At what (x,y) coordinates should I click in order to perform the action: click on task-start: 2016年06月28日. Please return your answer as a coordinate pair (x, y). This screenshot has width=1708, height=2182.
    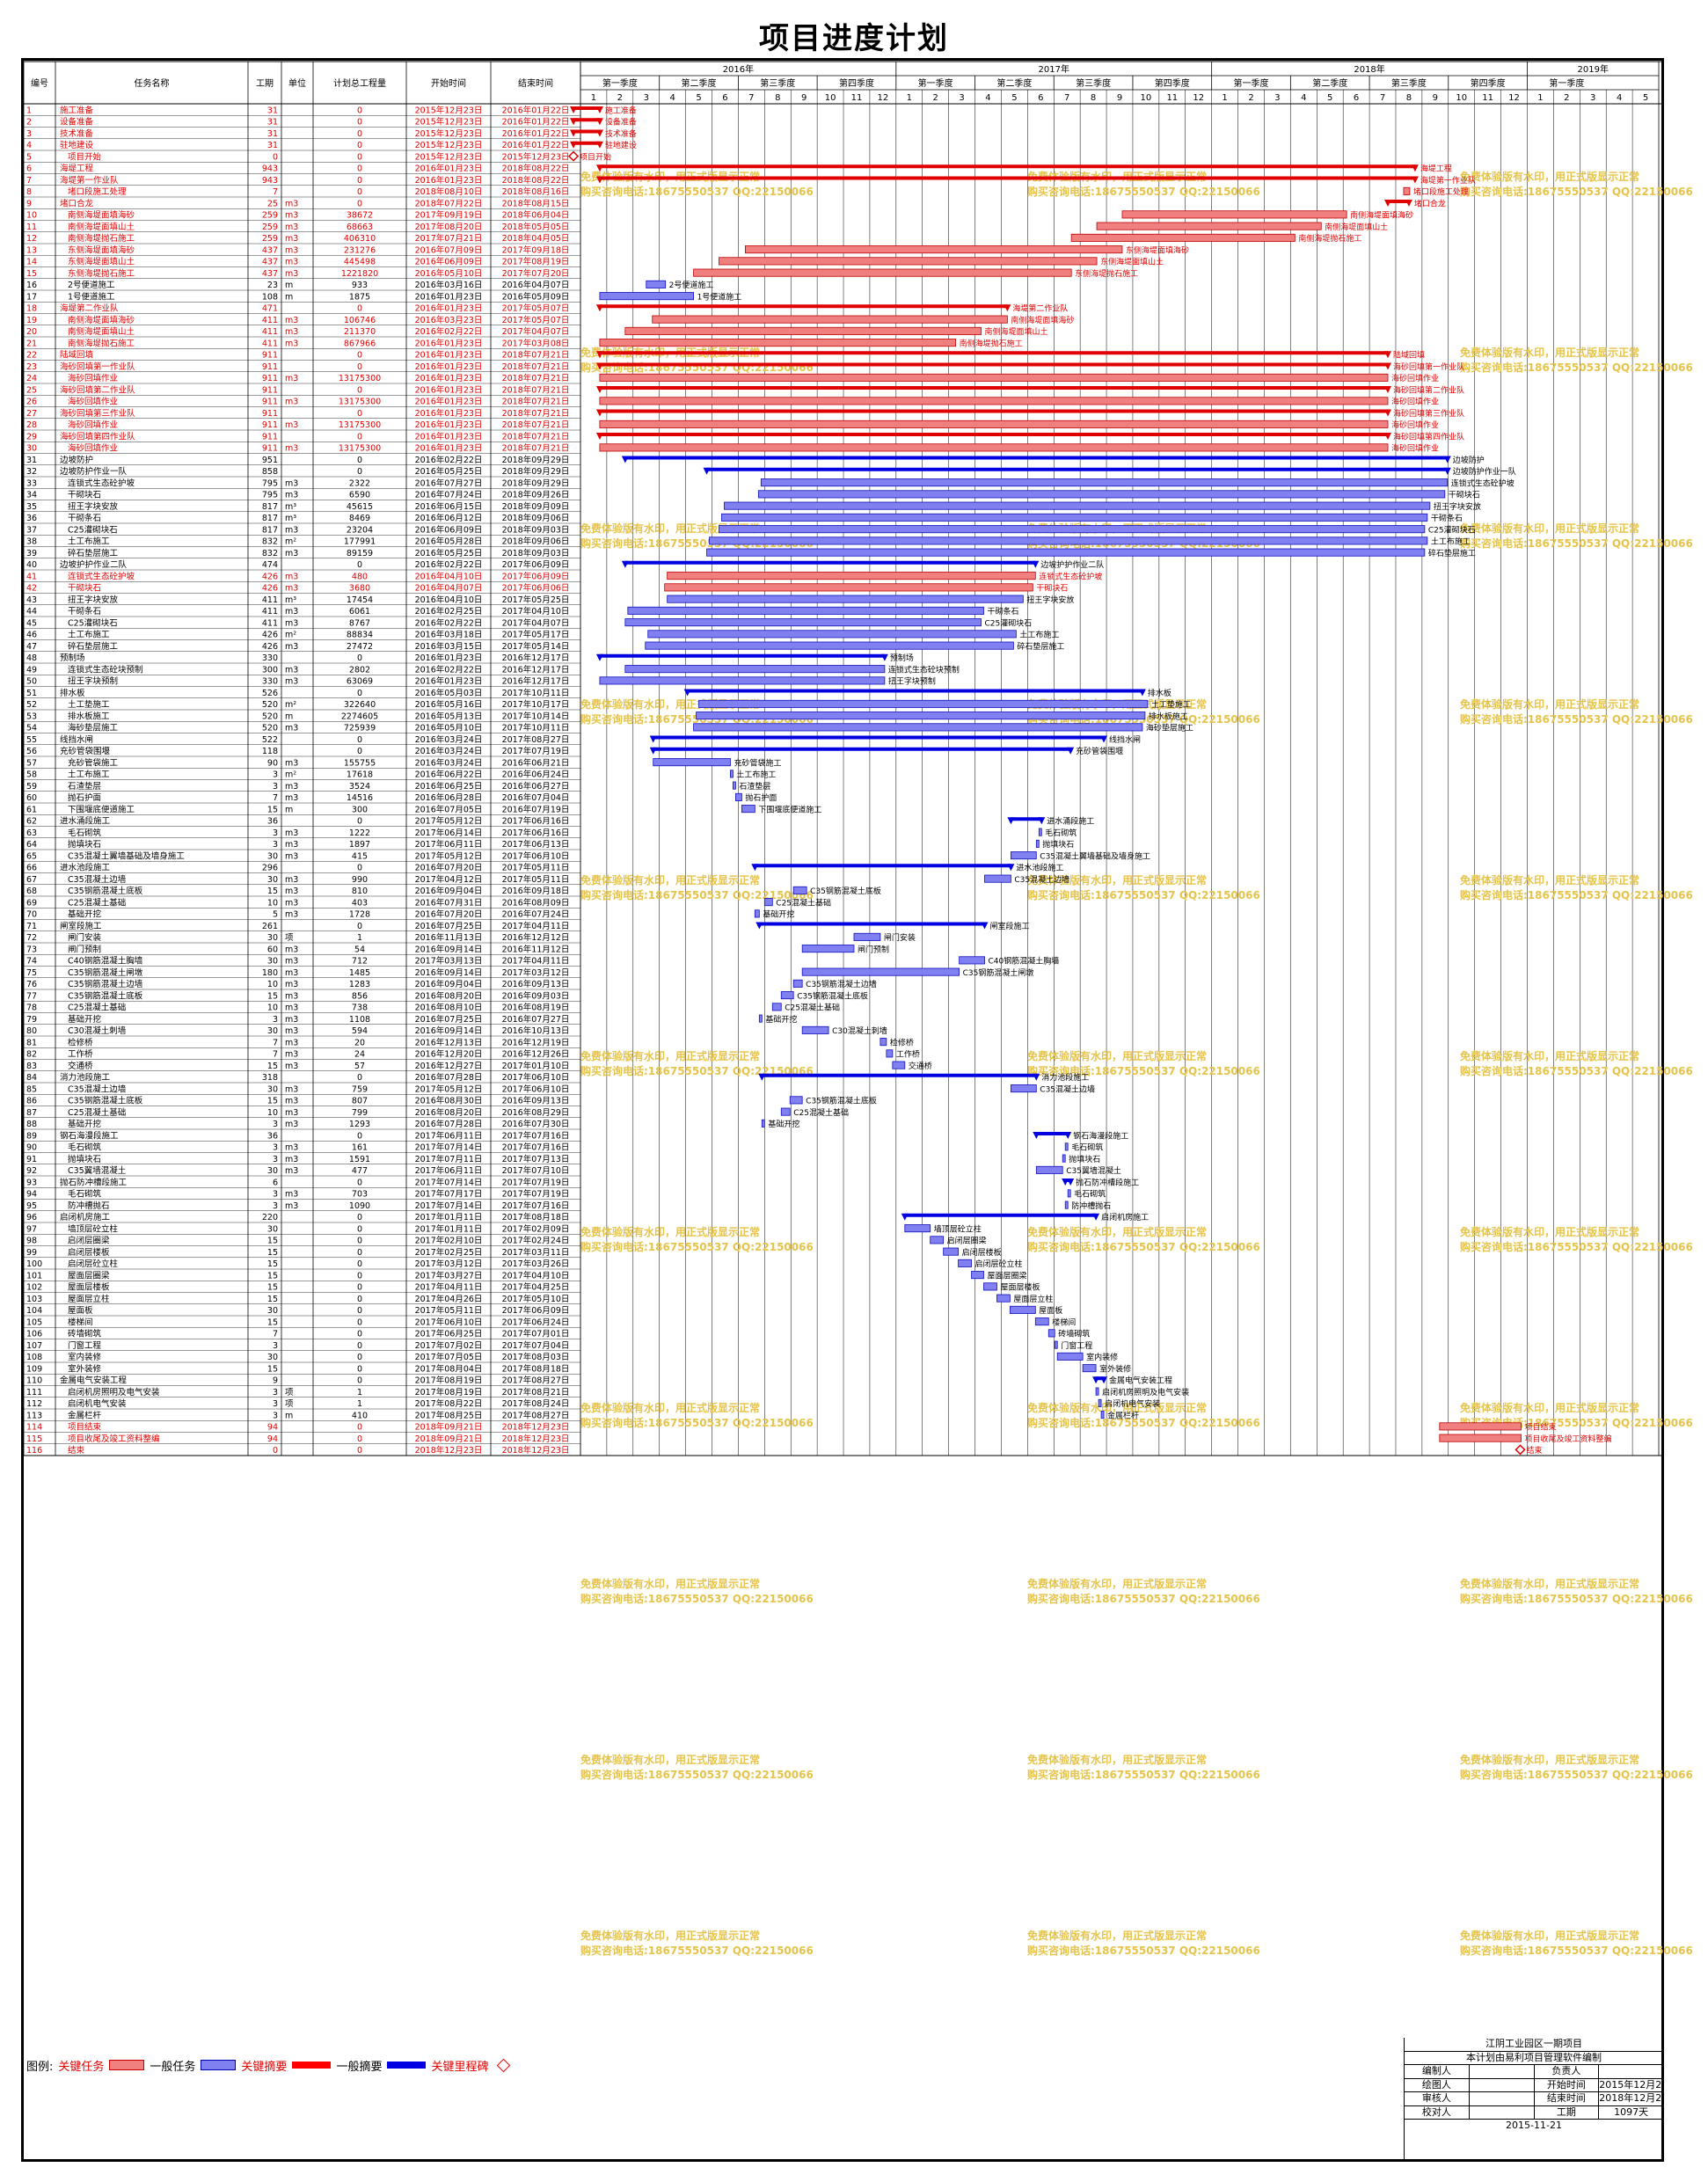
    Looking at the image, I should click on (449, 797).